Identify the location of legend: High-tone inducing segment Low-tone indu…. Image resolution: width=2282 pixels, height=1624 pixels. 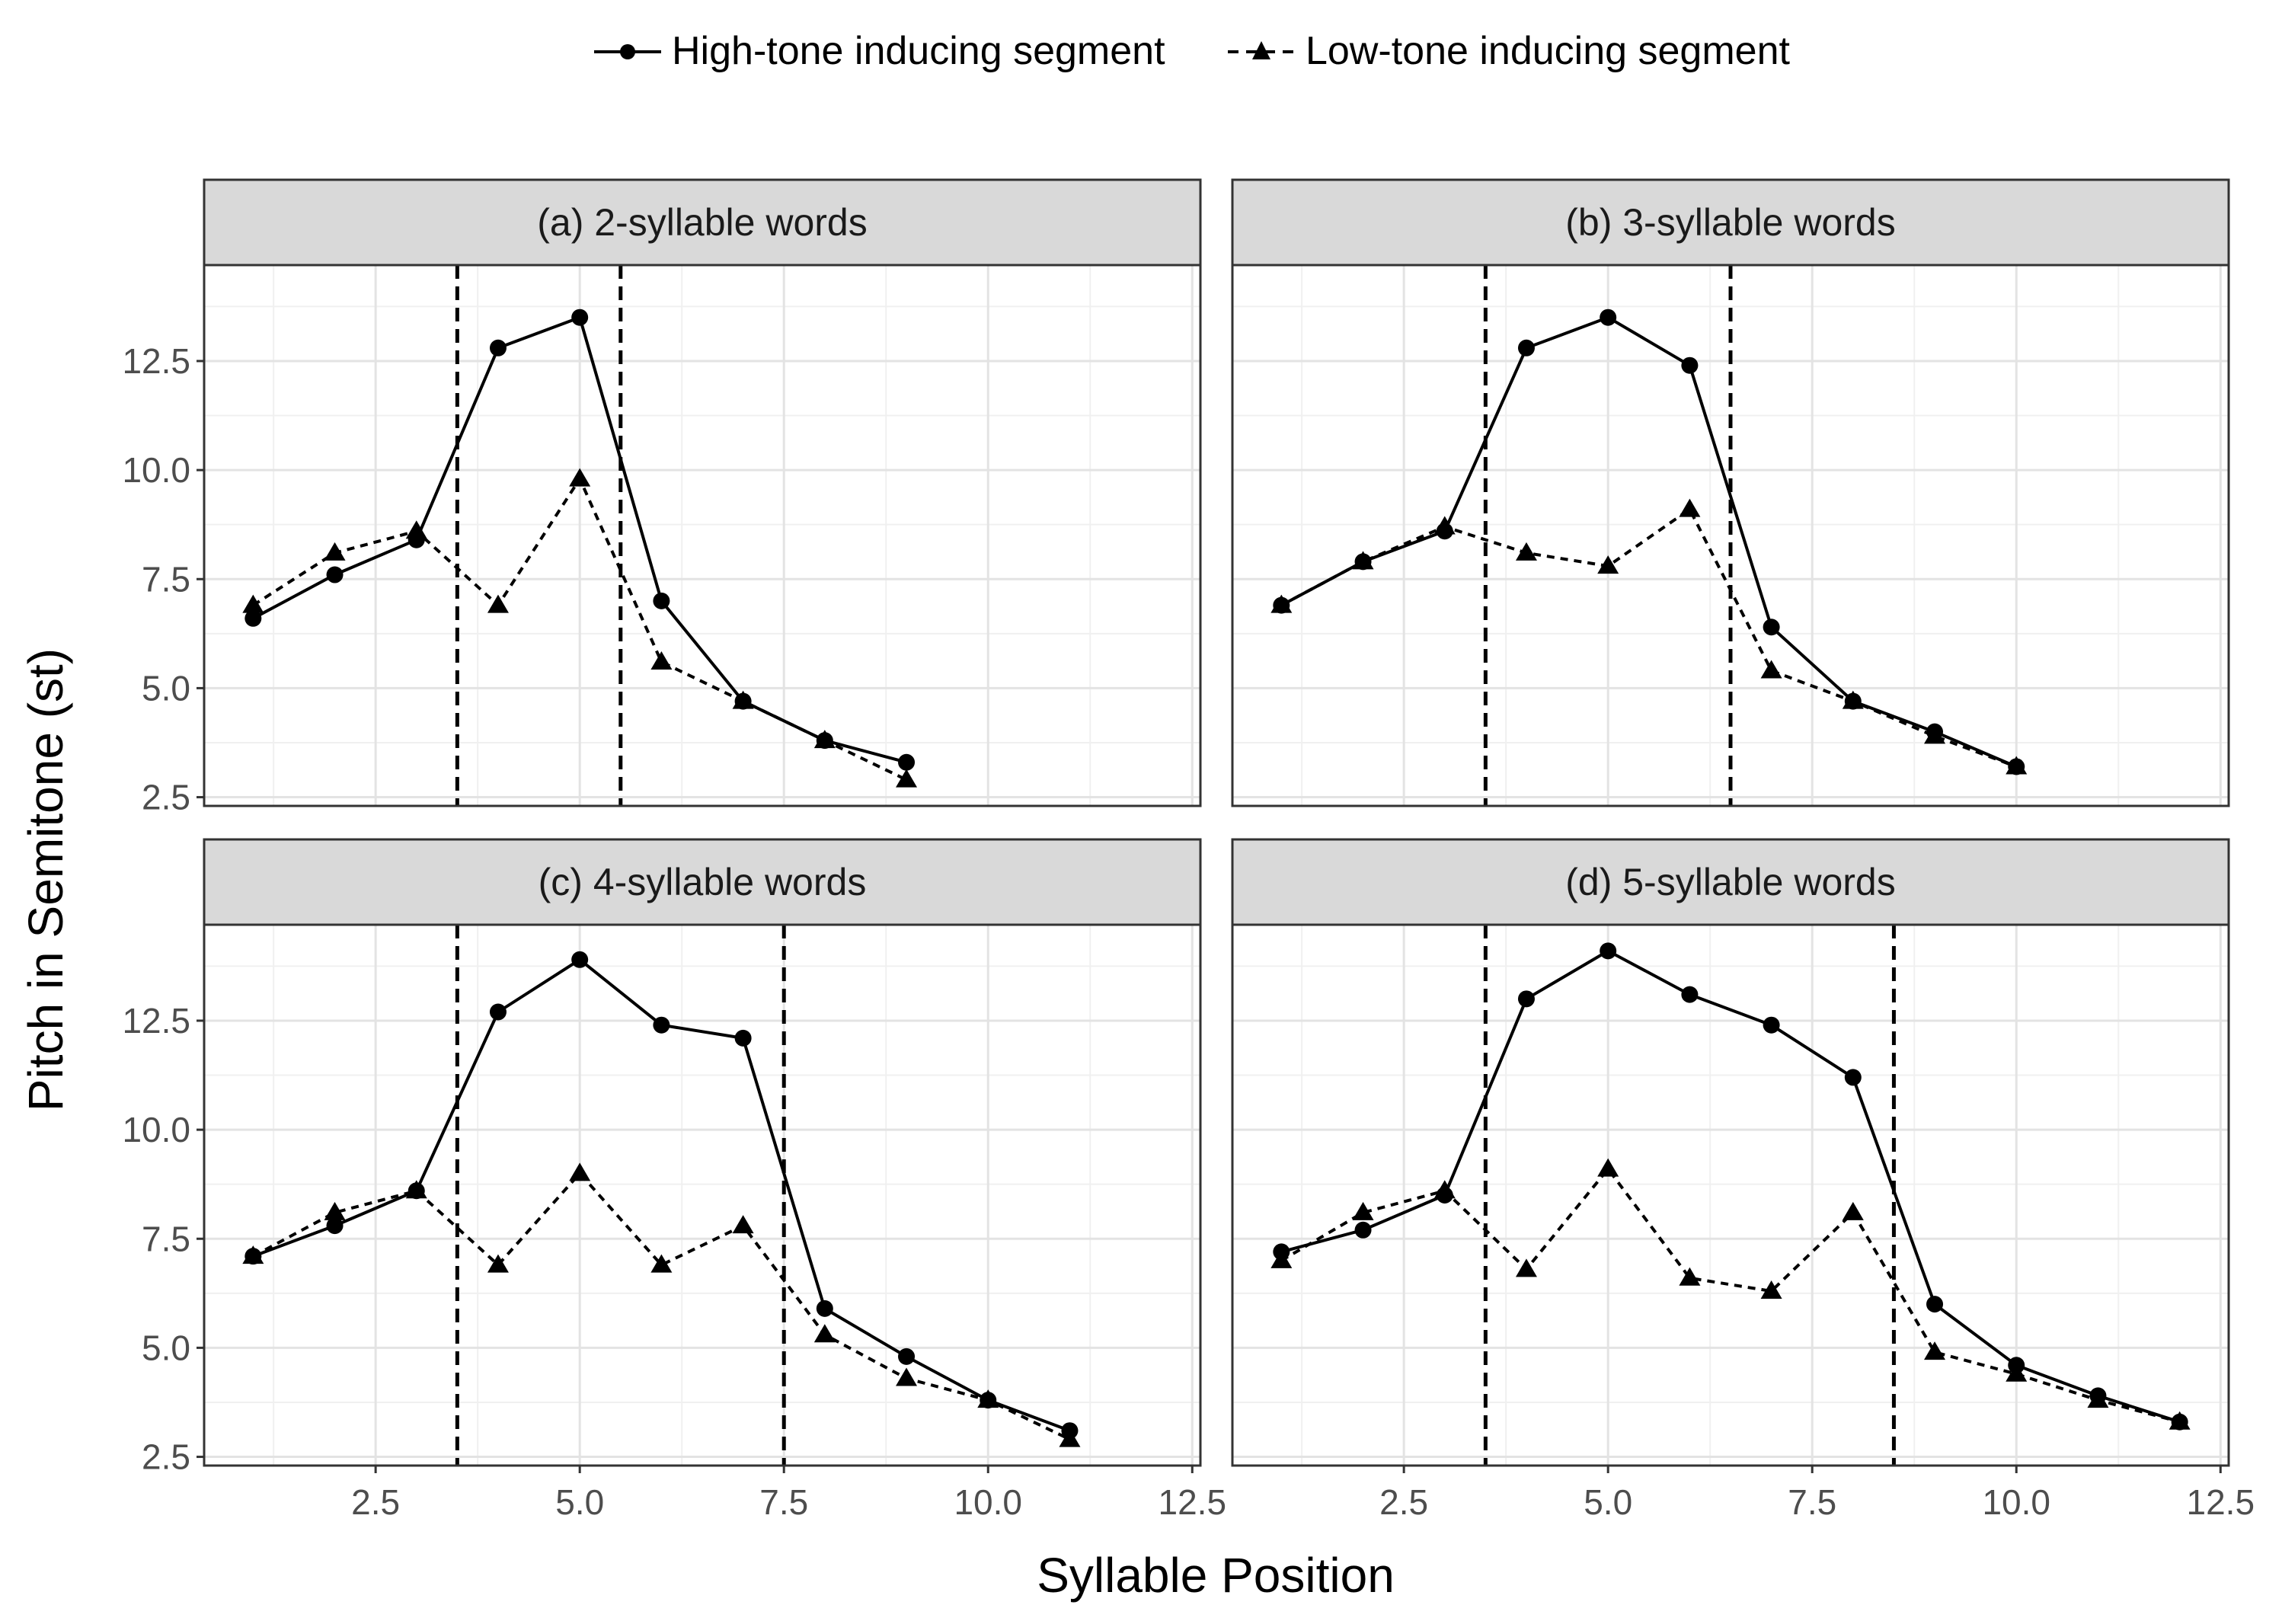
(1192, 51).